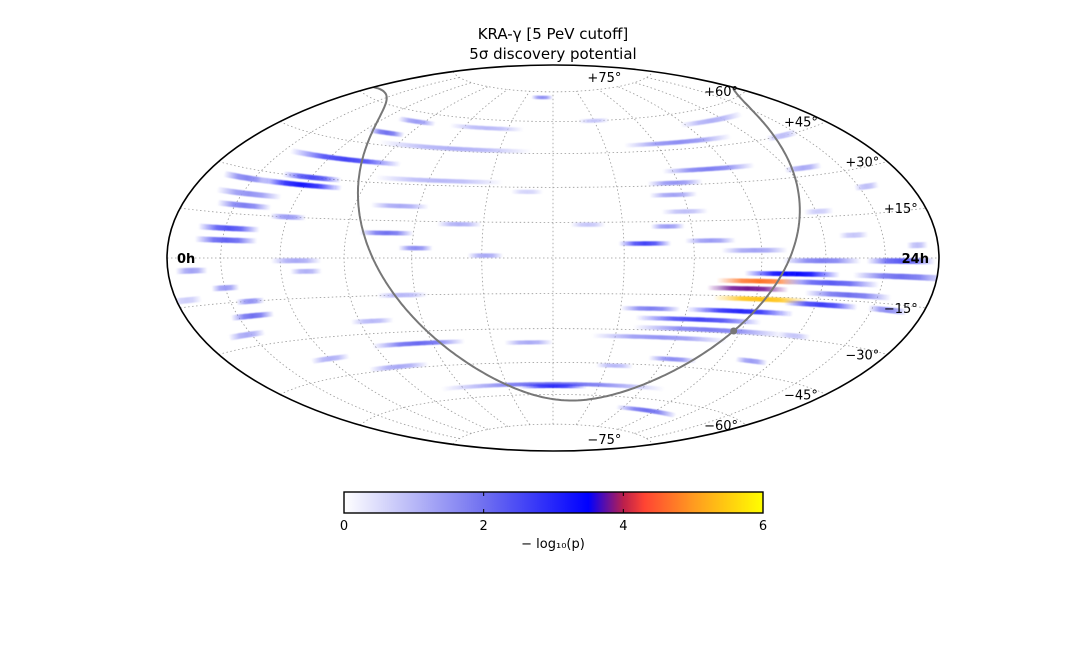  What do you see at coordinates (553, 502) in the screenshot?
I see `colorbar-gradient` at bounding box center [553, 502].